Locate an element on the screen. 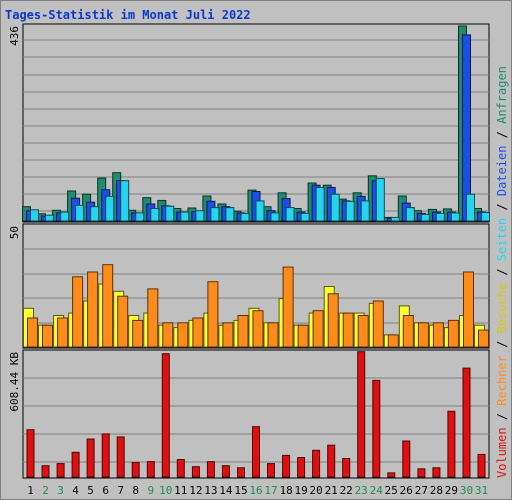 The height and width of the screenshot is (500, 512). x-tick-label: 20 is located at coordinates (315, 490).